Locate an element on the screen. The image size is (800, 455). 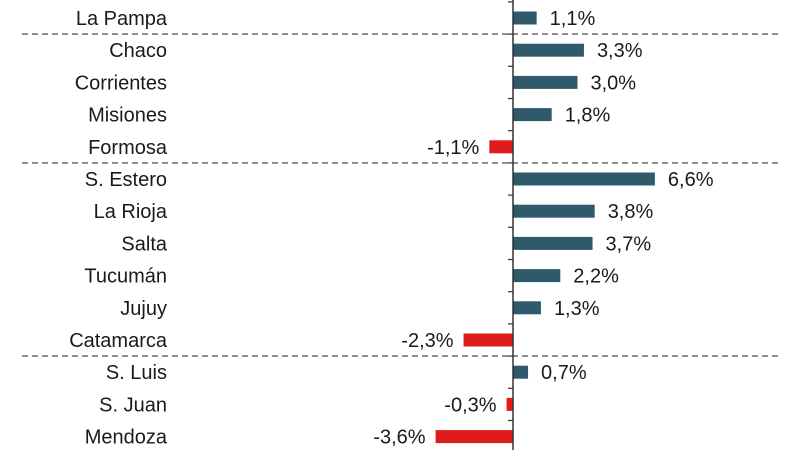
category-label-la-rioja: La Rioja is located at coordinates (131, 212).